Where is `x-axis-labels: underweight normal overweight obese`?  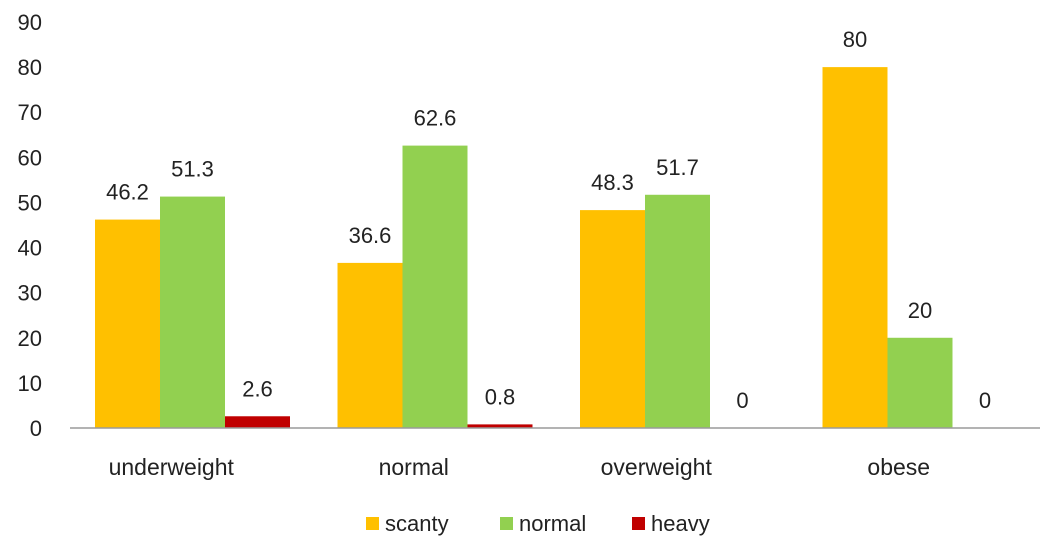 x-axis-labels: underweight normal overweight obese is located at coordinates (519, 467).